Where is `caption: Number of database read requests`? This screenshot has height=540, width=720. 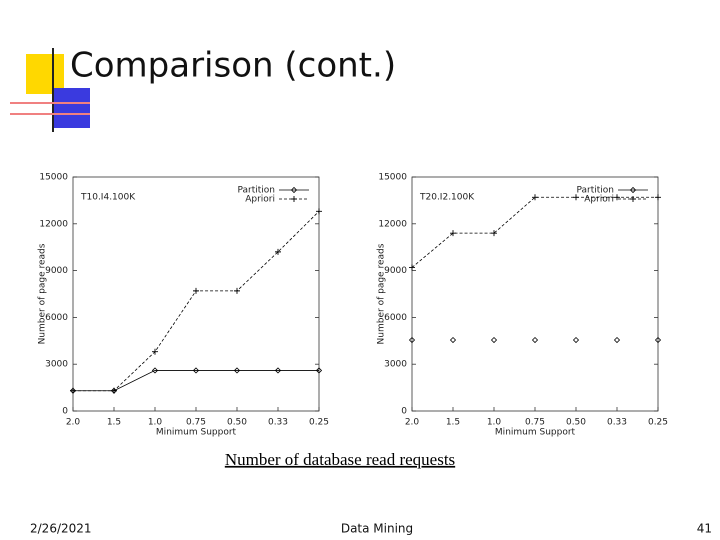
caption: Number of database read requests is located at coordinates (340, 459).